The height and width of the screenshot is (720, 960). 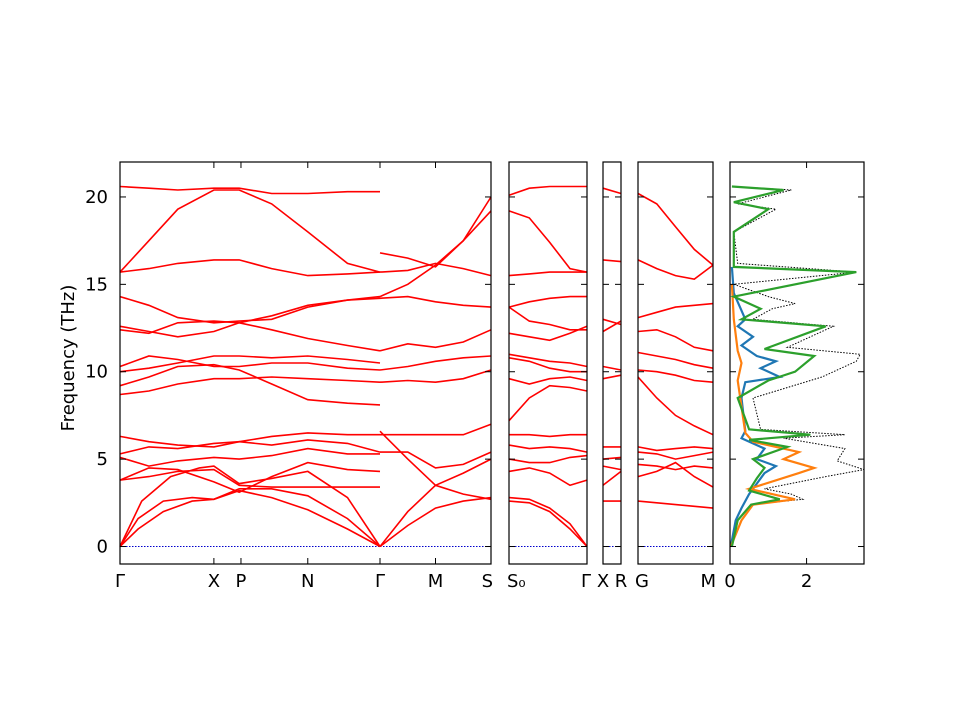 What do you see at coordinates (487, 581) in the screenshot?
I see `x-tick-label: S` at bounding box center [487, 581].